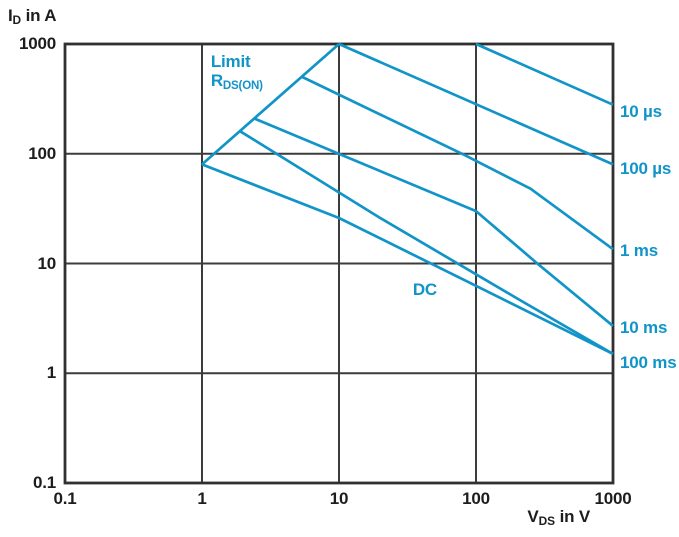 This screenshot has height=537, width=679. Describe the element at coordinates (544, 74) in the screenshot. I see `curve-pulse-10us` at that location.